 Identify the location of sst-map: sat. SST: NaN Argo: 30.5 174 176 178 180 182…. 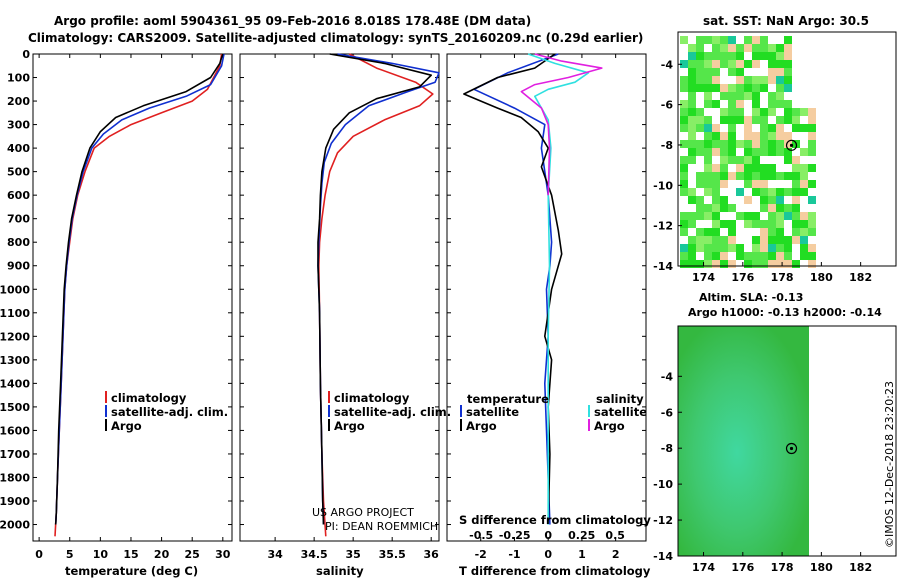
(775, 149).